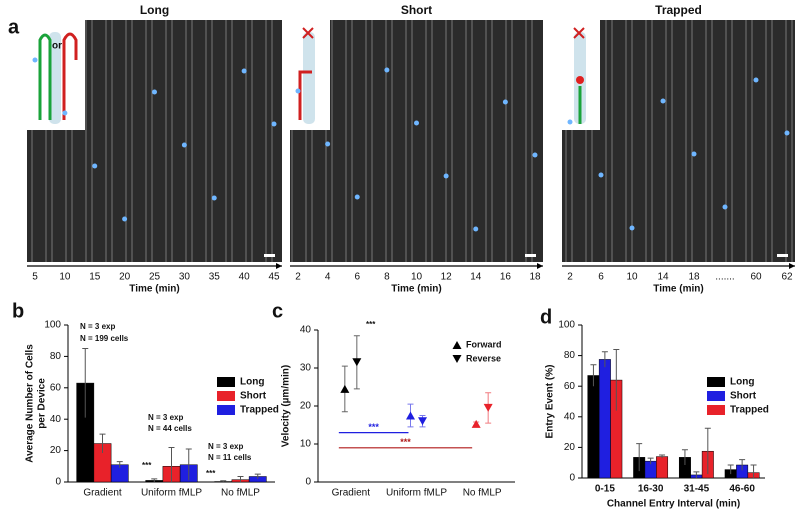  What do you see at coordinates (697, 489) in the screenshot?
I see `x-tick-label: 31-45` at bounding box center [697, 489].